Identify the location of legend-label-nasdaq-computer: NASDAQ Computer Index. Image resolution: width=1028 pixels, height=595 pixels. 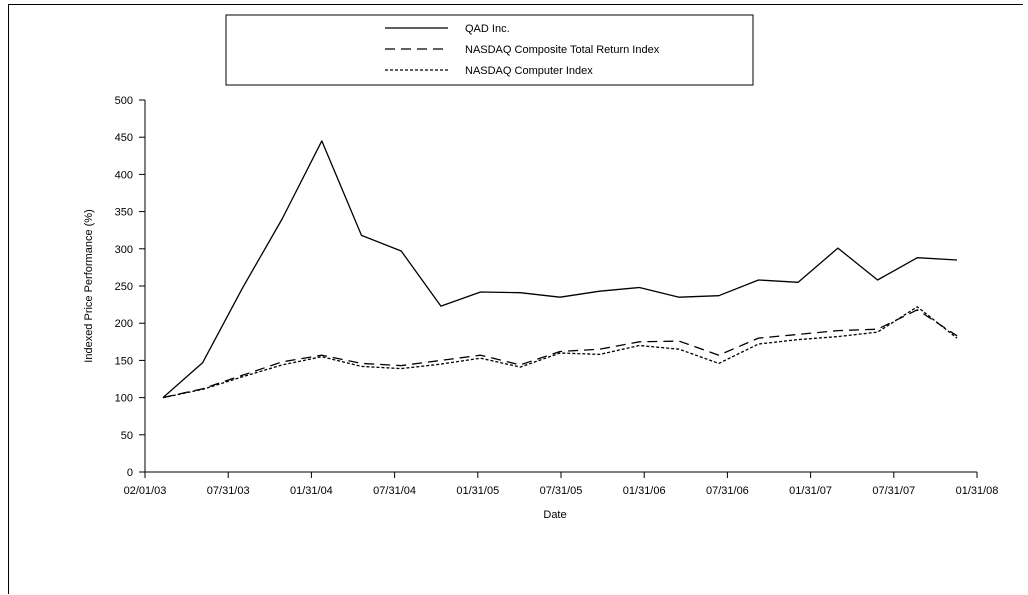
(529, 71).